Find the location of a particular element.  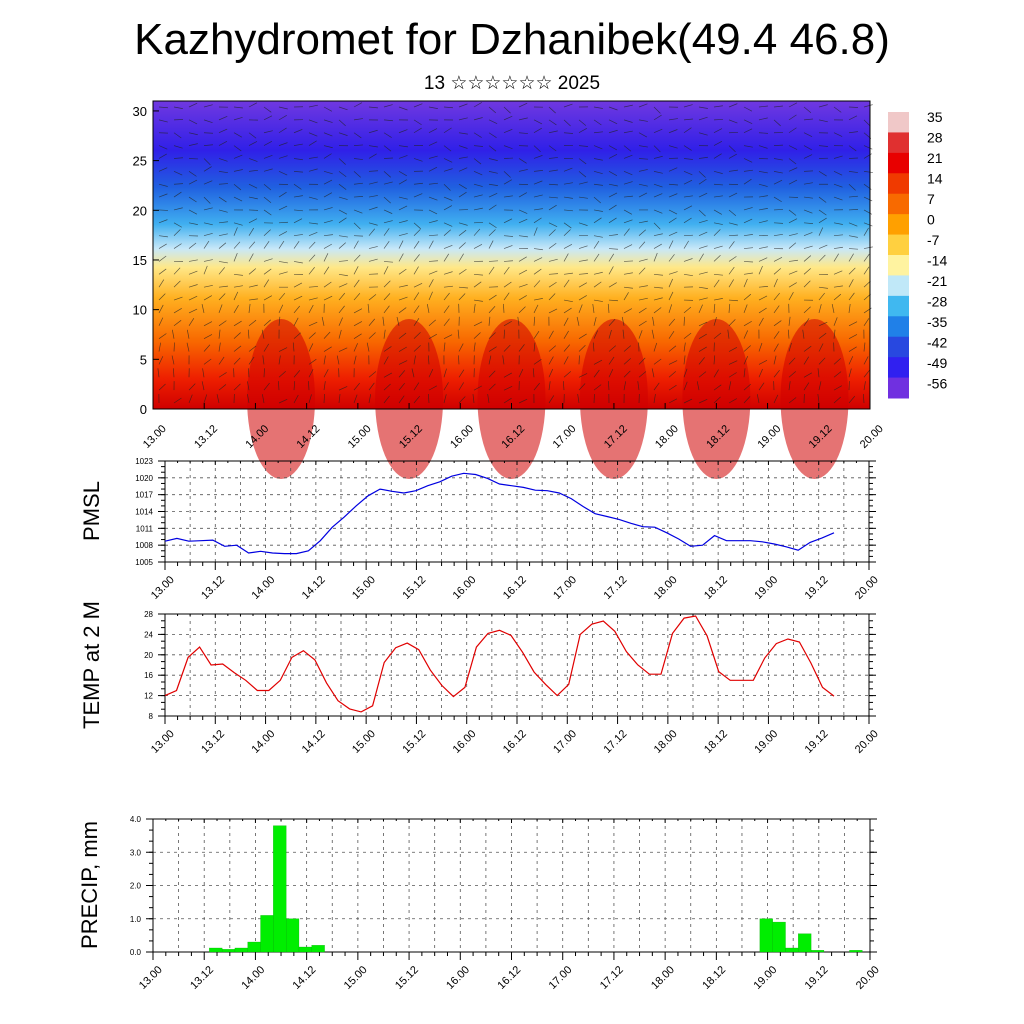

y-axis-label: TEMP at 2 M is located at coordinates (91, 665).